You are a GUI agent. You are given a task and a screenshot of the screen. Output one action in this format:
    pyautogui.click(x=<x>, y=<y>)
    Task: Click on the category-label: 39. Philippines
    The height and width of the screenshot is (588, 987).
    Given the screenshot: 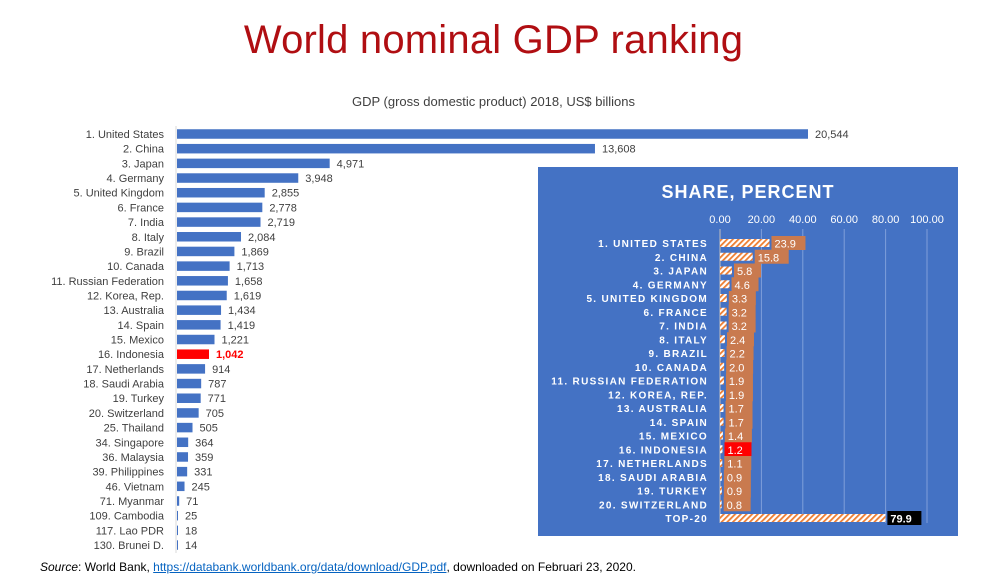 What is the action you would take?
    pyautogui.click(x=128, y=473)
    